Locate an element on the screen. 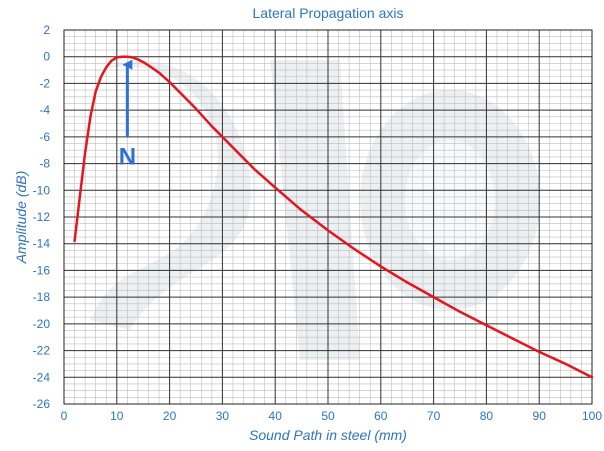 Image resolution: width=604 pixels, height=451 pixels. y-tick-label: -22 is located at coordinates (42, 351).